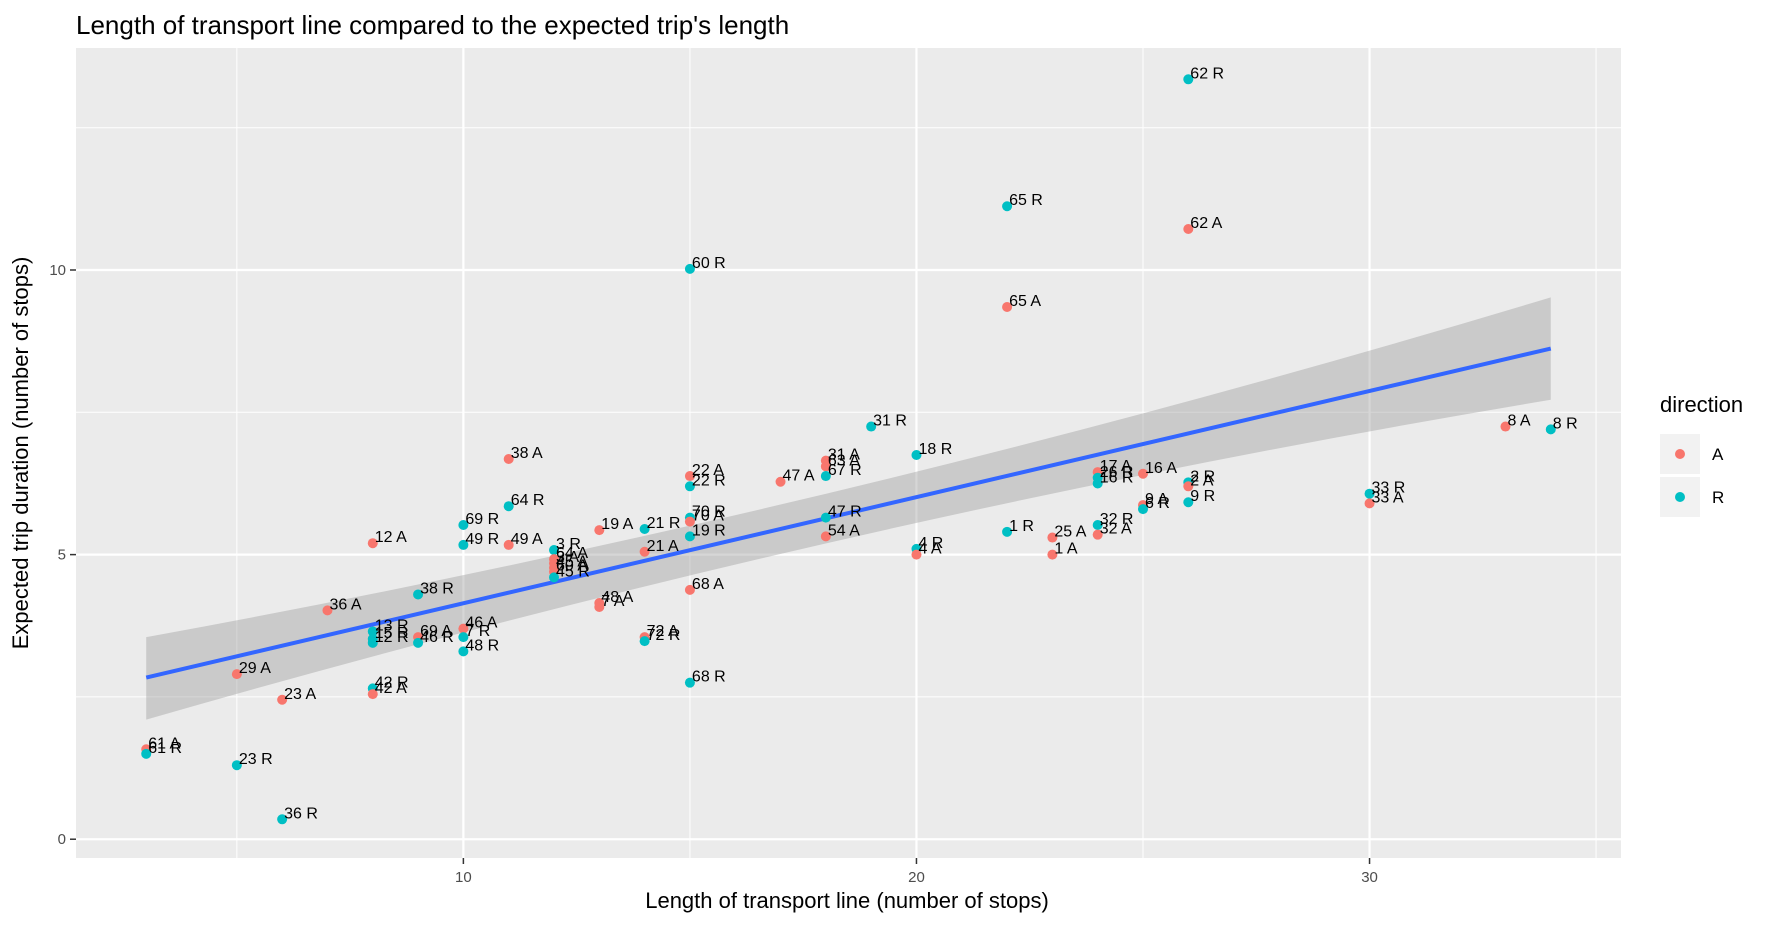 This screenshot has height=926, width=1771. What do you see at coordinates (1680, 454) in the screenshot?
I see `legend-key-a` at bounding box center [1680, 454].